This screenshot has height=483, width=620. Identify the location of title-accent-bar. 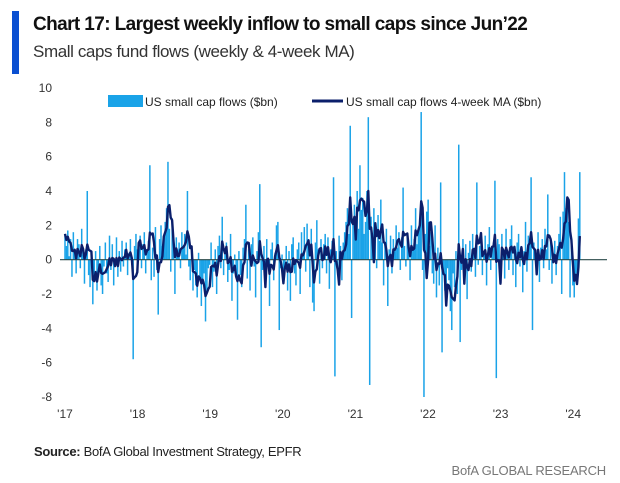
(15, 42).